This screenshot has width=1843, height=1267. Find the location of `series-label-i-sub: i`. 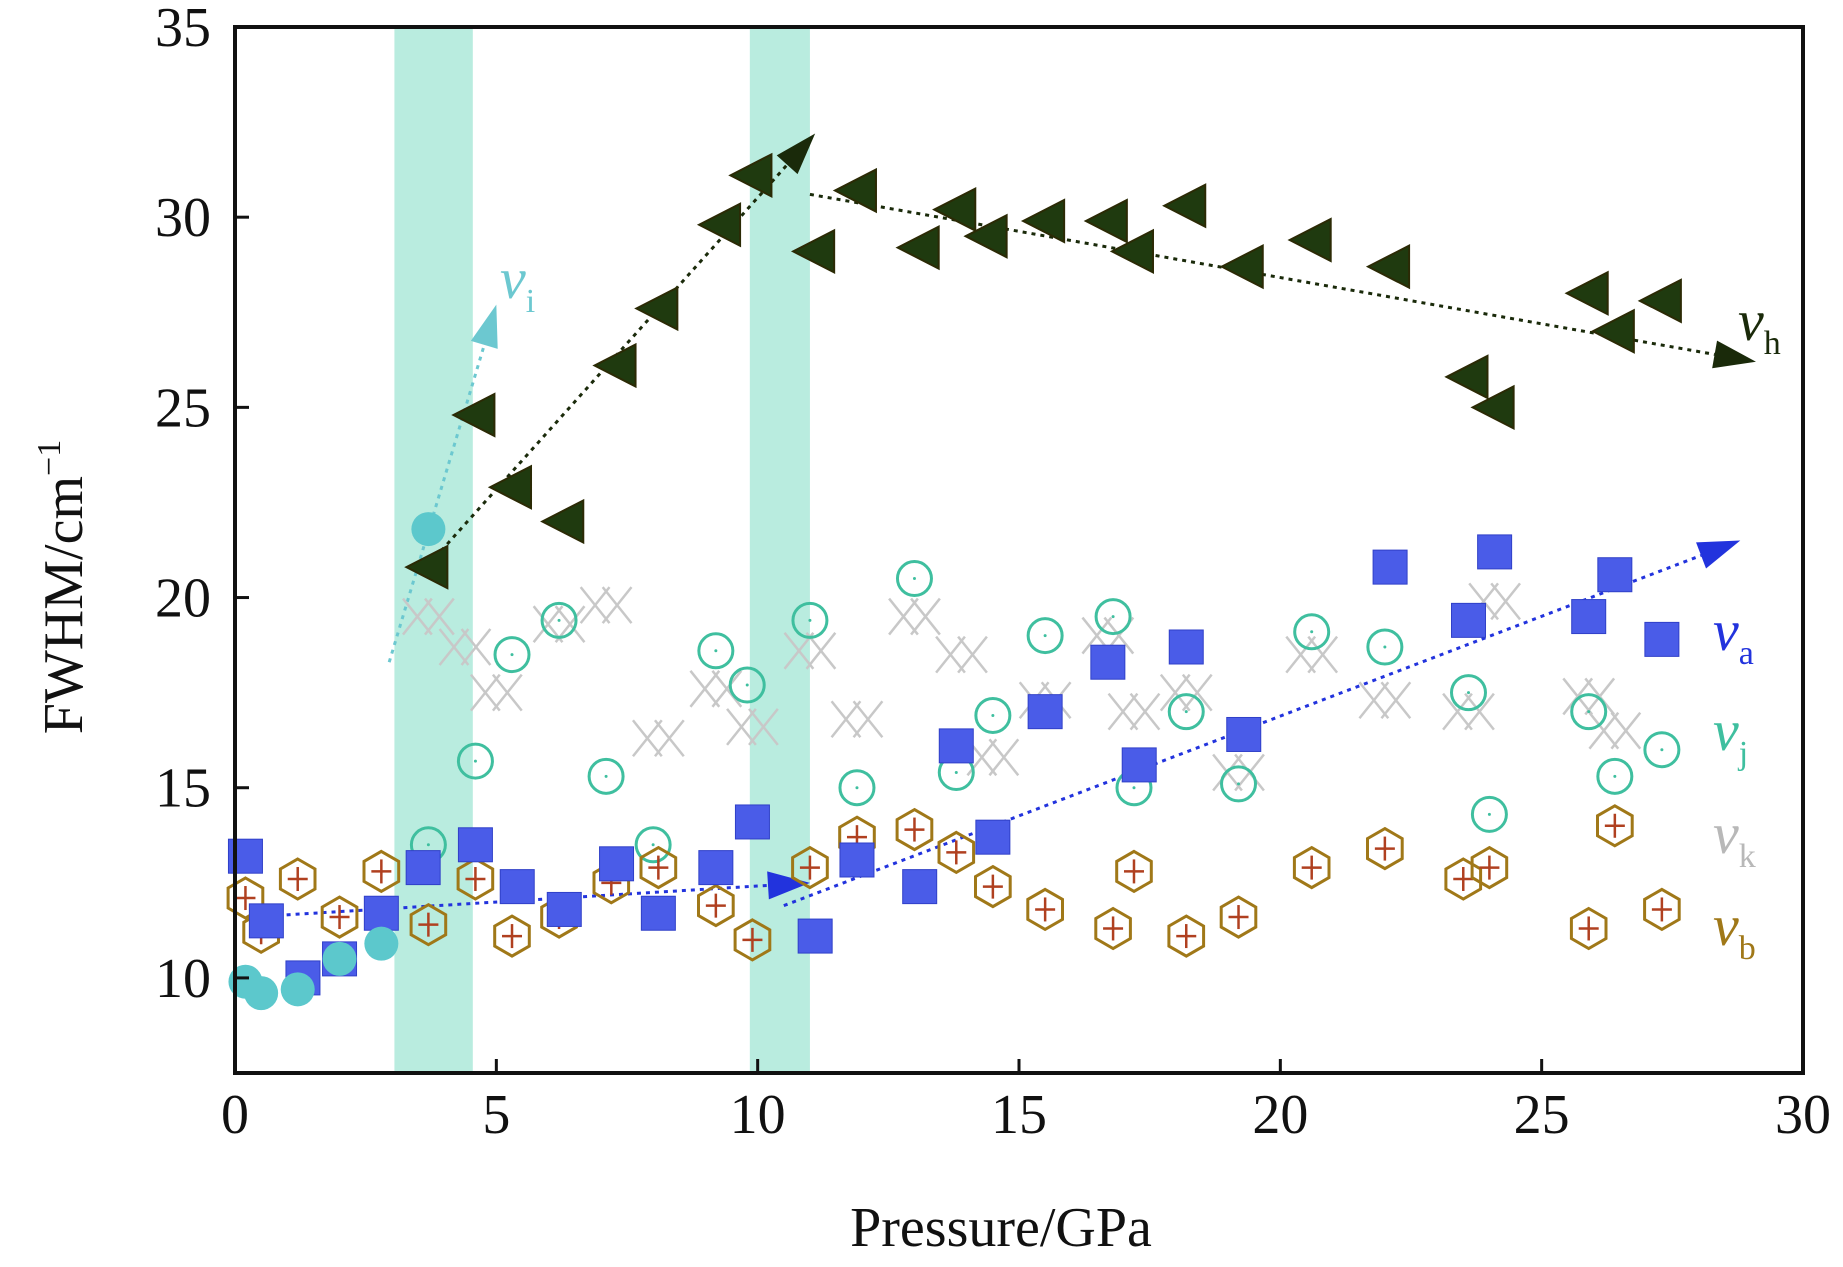

series-label-i-sub: i is located at coordinates (530, 301).